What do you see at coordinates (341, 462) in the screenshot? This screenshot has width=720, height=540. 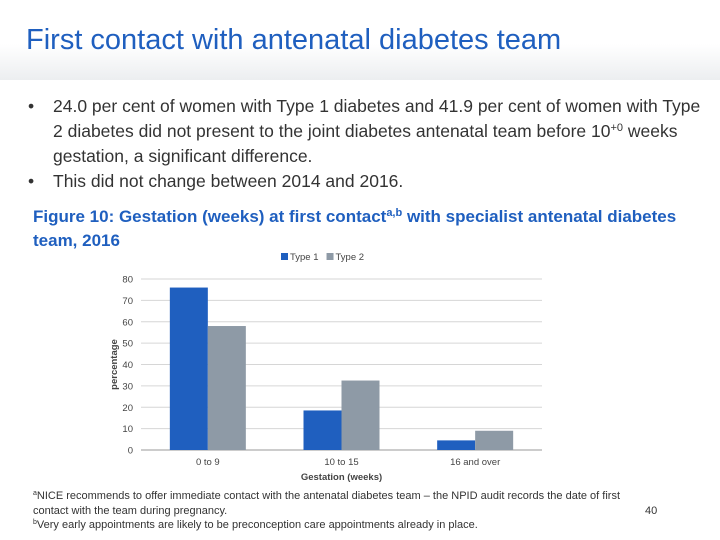 I see `x-tick-label: 10 to 15` at bounding box center [341, 462].